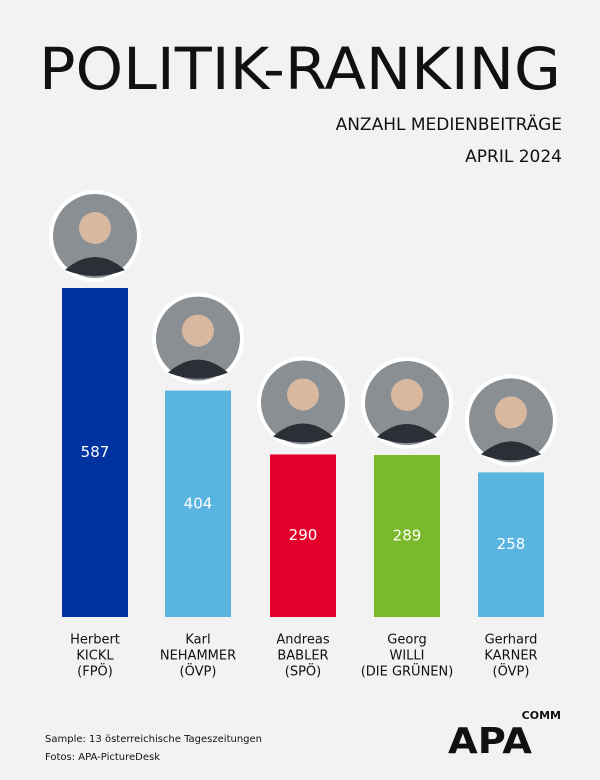 The width and height of the screenshot is (600, 780). Describe the element at coordinates (198, 656) in the screenshot. I see `x-tick-label: NEHAMMER` at that location.